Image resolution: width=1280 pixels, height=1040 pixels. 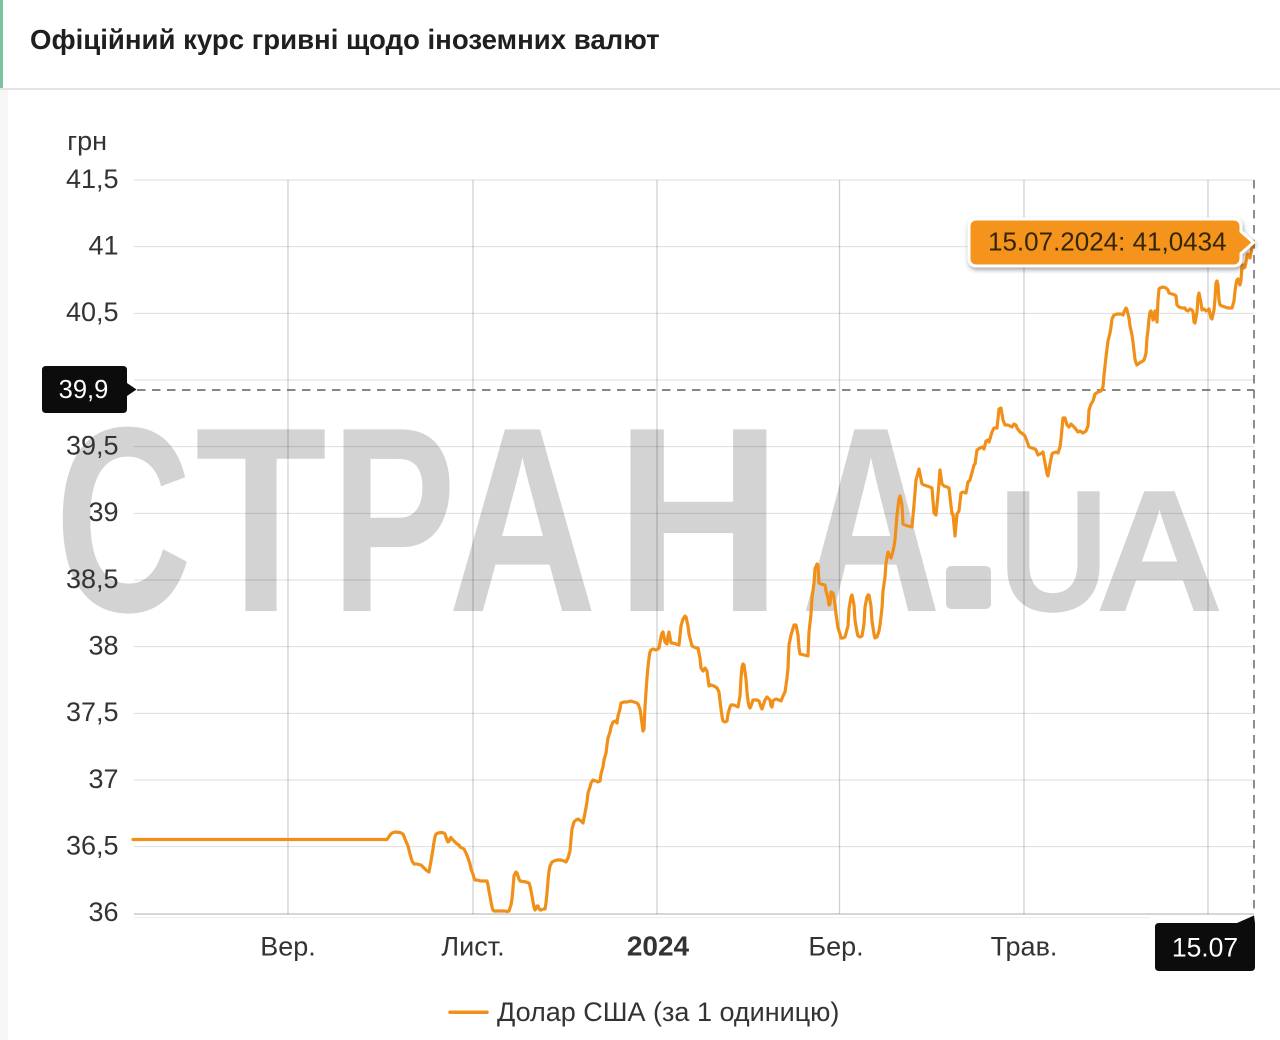 What do you see at coordinates (261, 519) in the screenshot?
I see `svg-text: Т` at bounding box center [261, 519].